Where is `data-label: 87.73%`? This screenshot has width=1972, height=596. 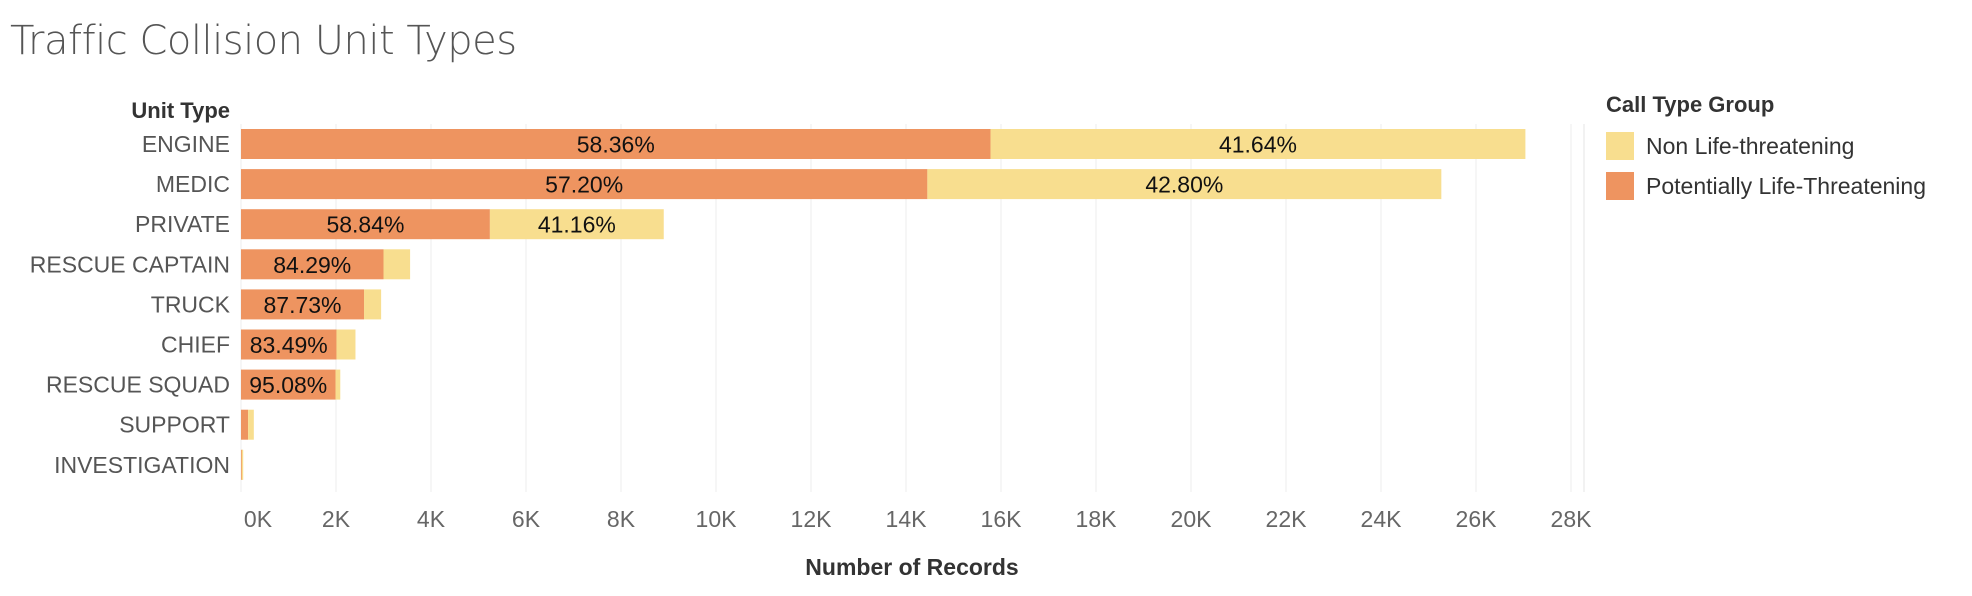 data-label: 87.73% is located at coordinates (303, 305).